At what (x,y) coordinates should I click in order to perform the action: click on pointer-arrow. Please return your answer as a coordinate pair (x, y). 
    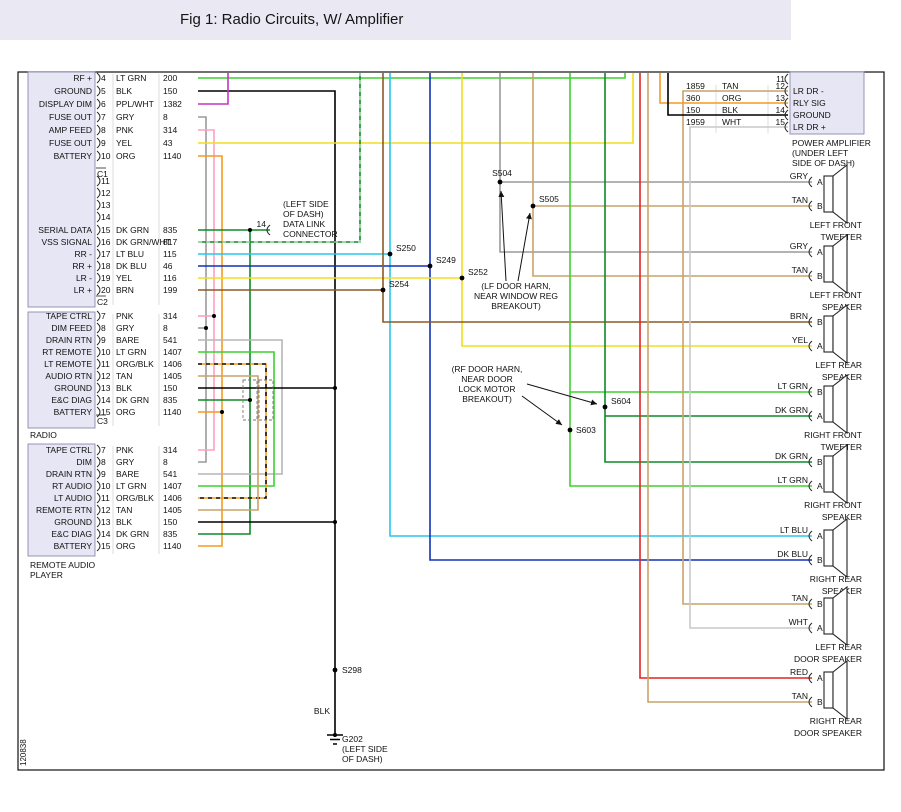
    Looking at the image, I should click on (524, 247).